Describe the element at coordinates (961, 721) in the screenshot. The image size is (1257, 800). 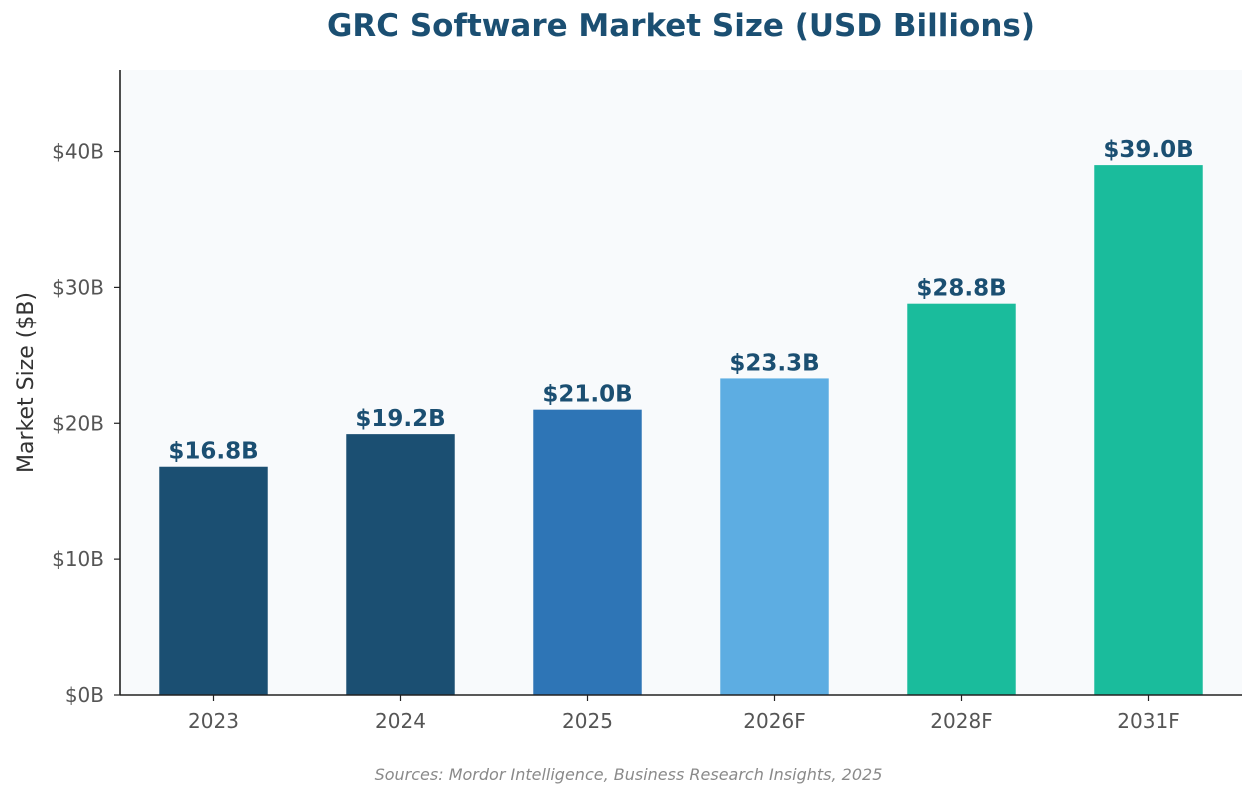
I see `x-tick-label: 2028F` at that location.